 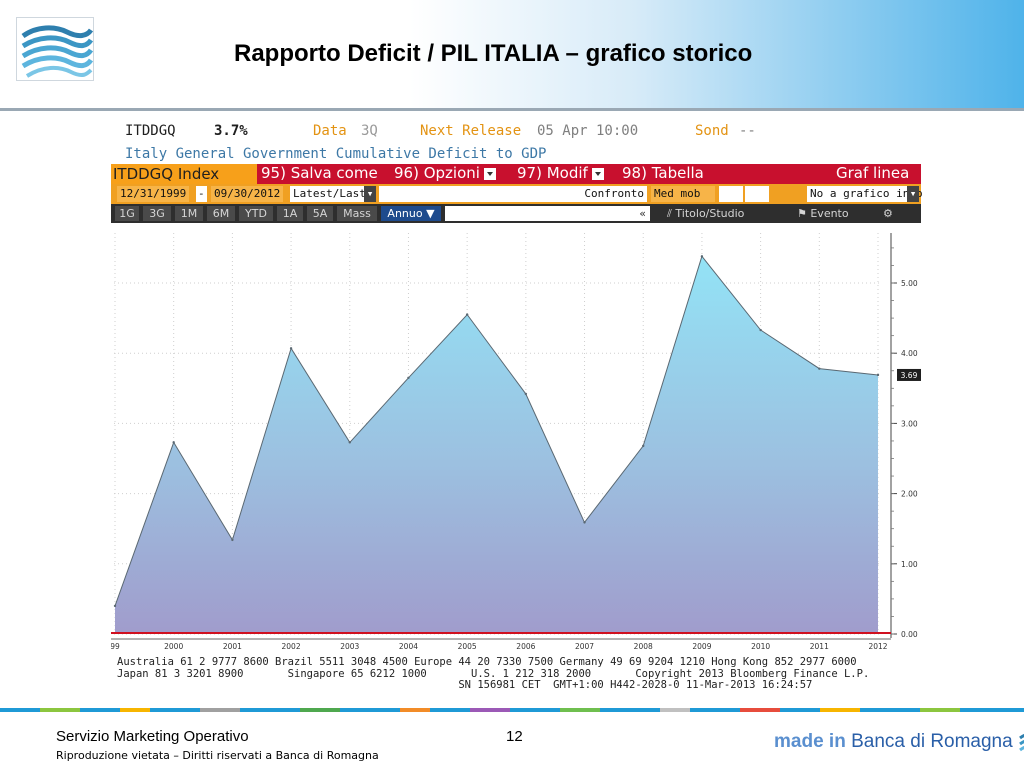 What do you see at coordinates (320, 213) in the screenshot?
I see `period-5a: 5A` at bounding box center [320, 213].